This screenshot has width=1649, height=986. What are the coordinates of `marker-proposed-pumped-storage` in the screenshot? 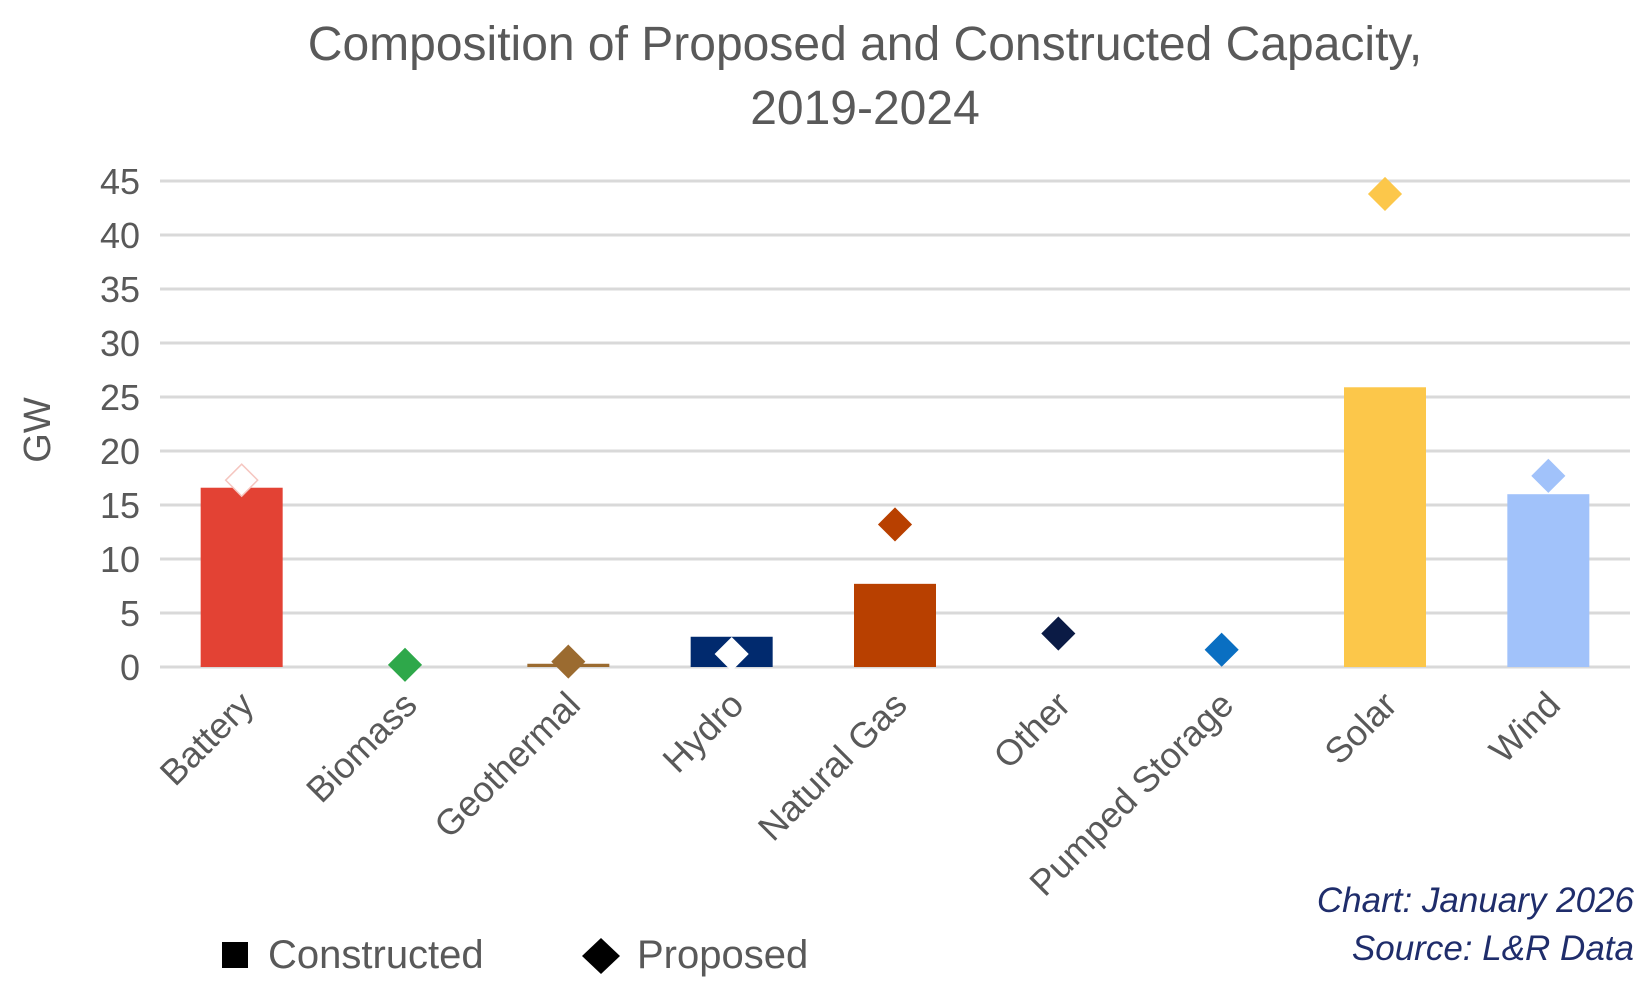 It's located at (1221, 649).